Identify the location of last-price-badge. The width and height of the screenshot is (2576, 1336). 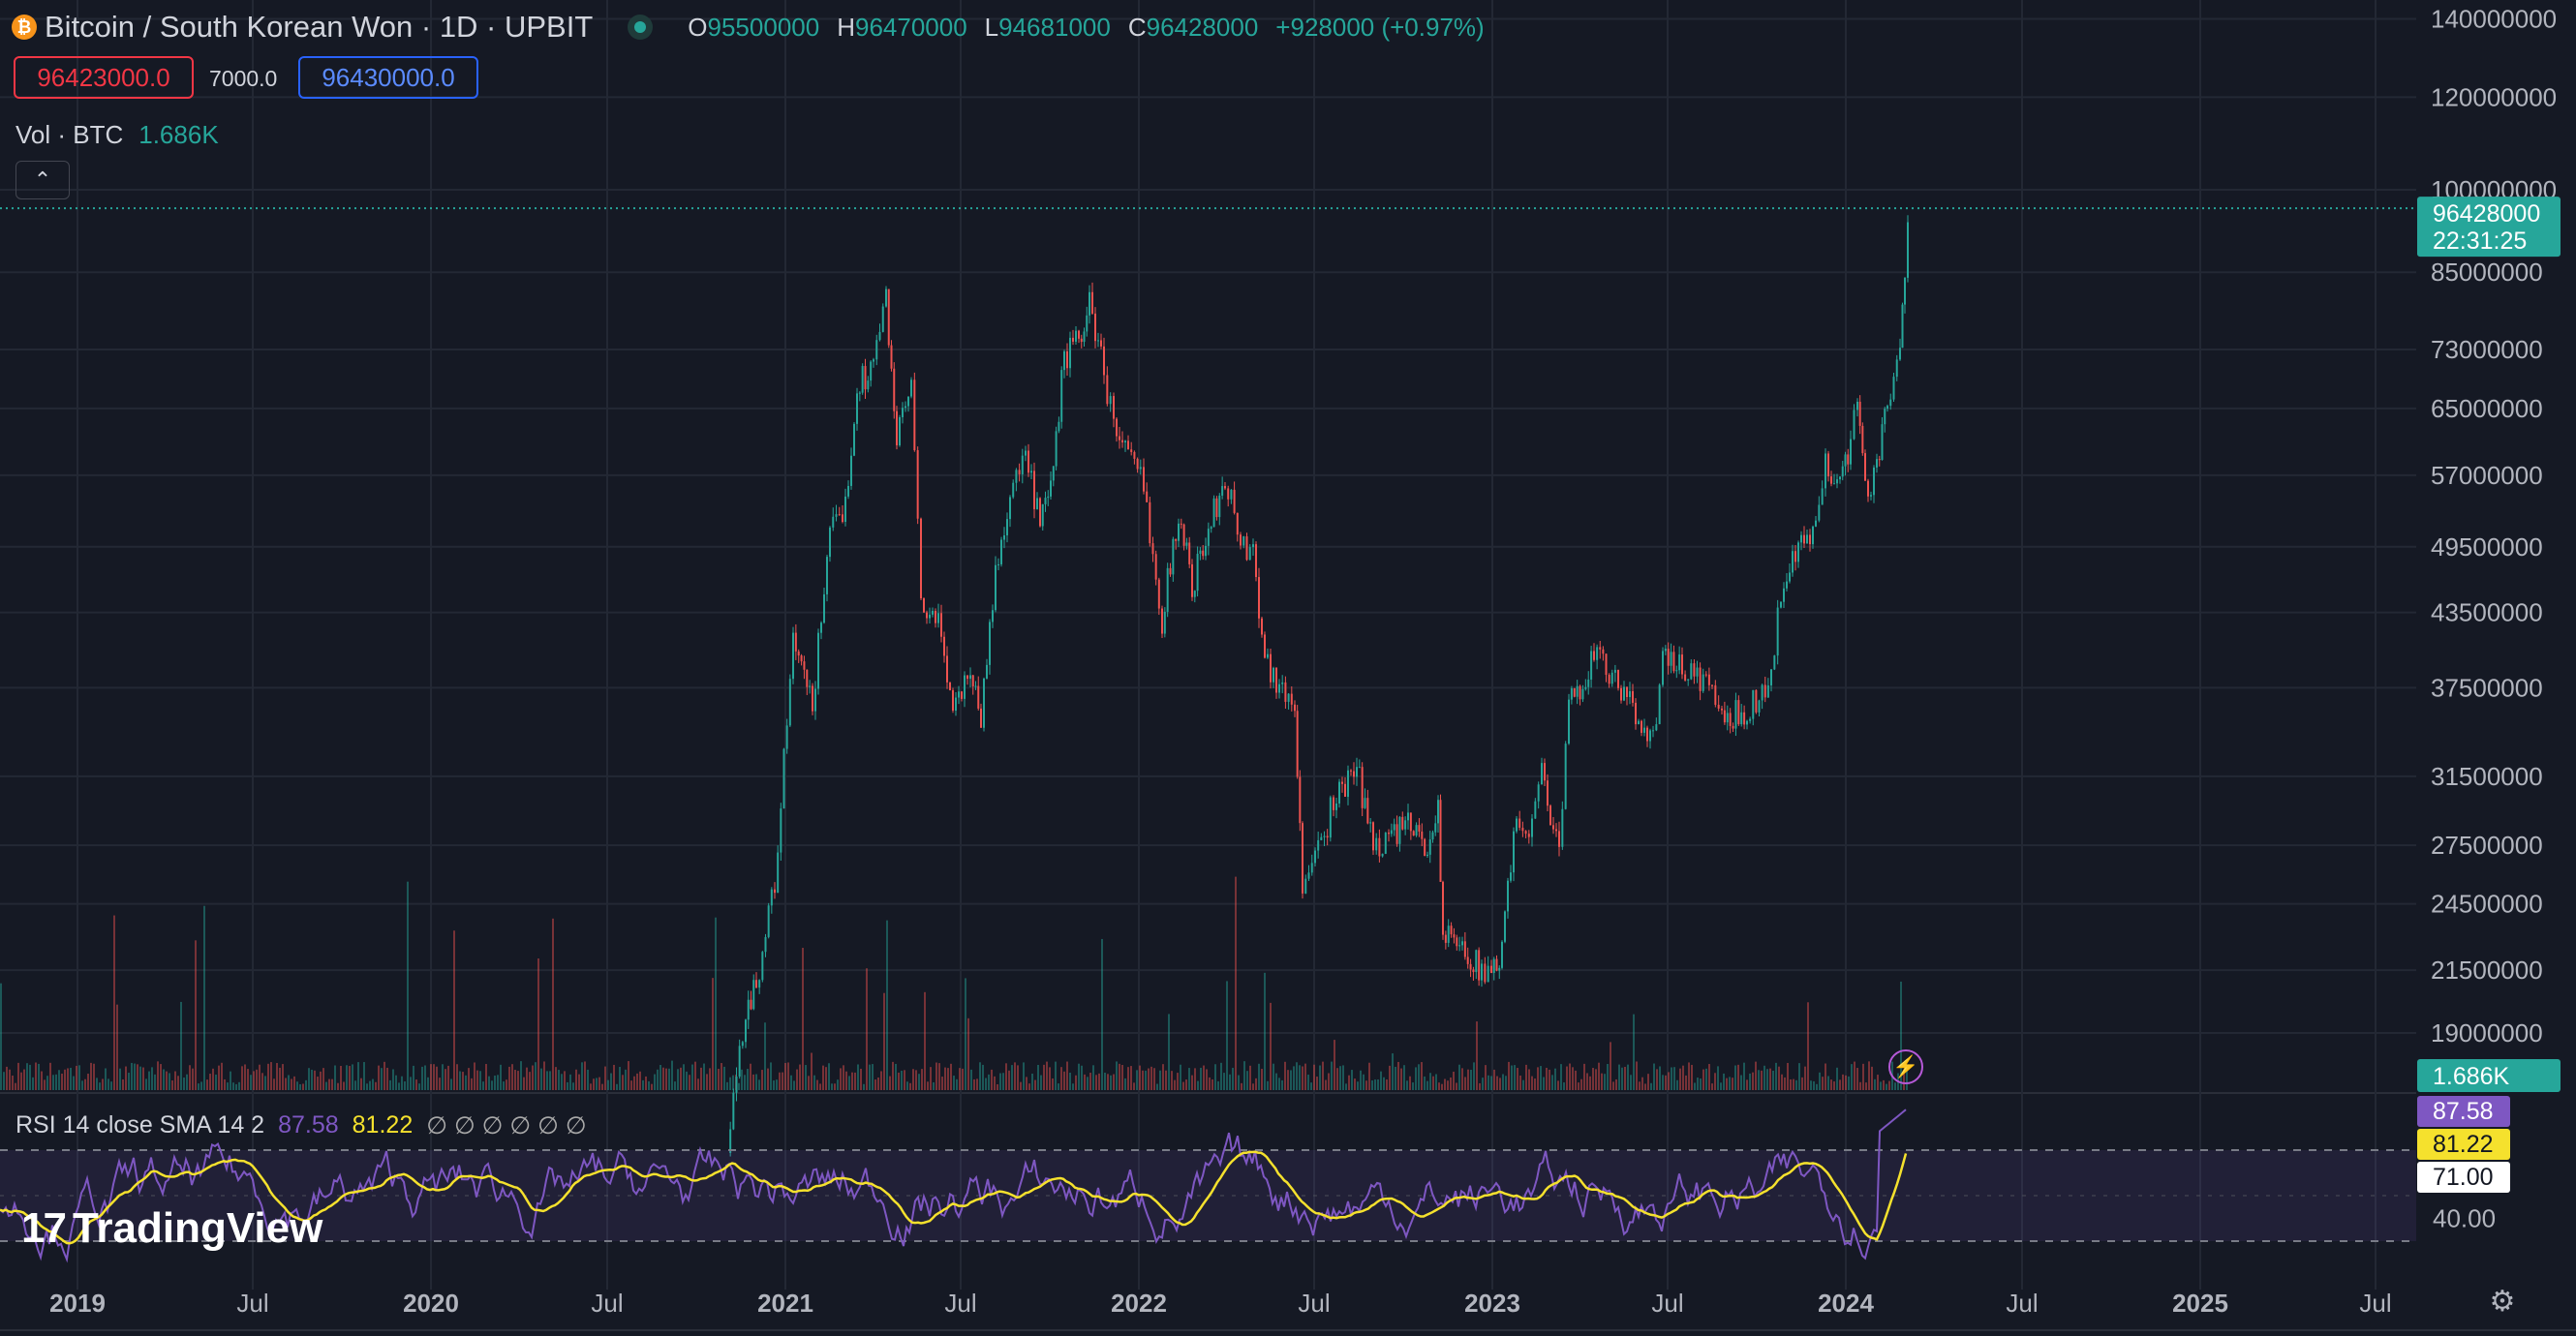
(2489, 228).